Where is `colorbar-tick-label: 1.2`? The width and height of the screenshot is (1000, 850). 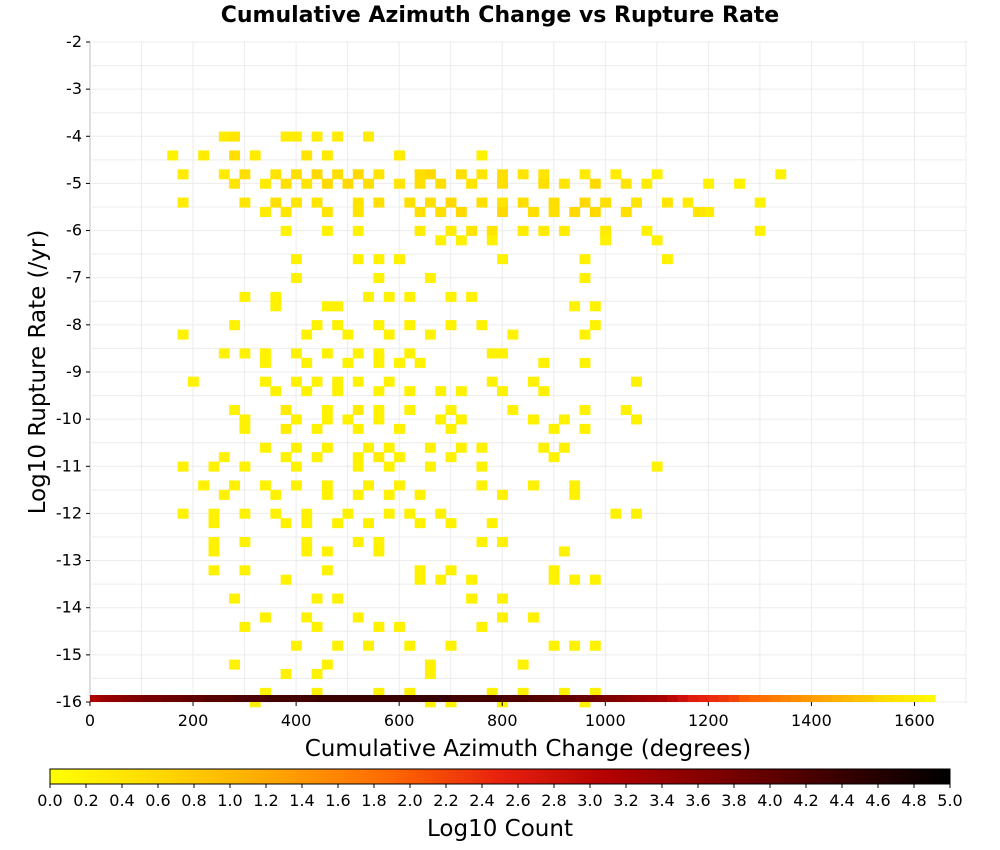 colorbar-tick-label: 1.2 is located at coordinates (265, 800).